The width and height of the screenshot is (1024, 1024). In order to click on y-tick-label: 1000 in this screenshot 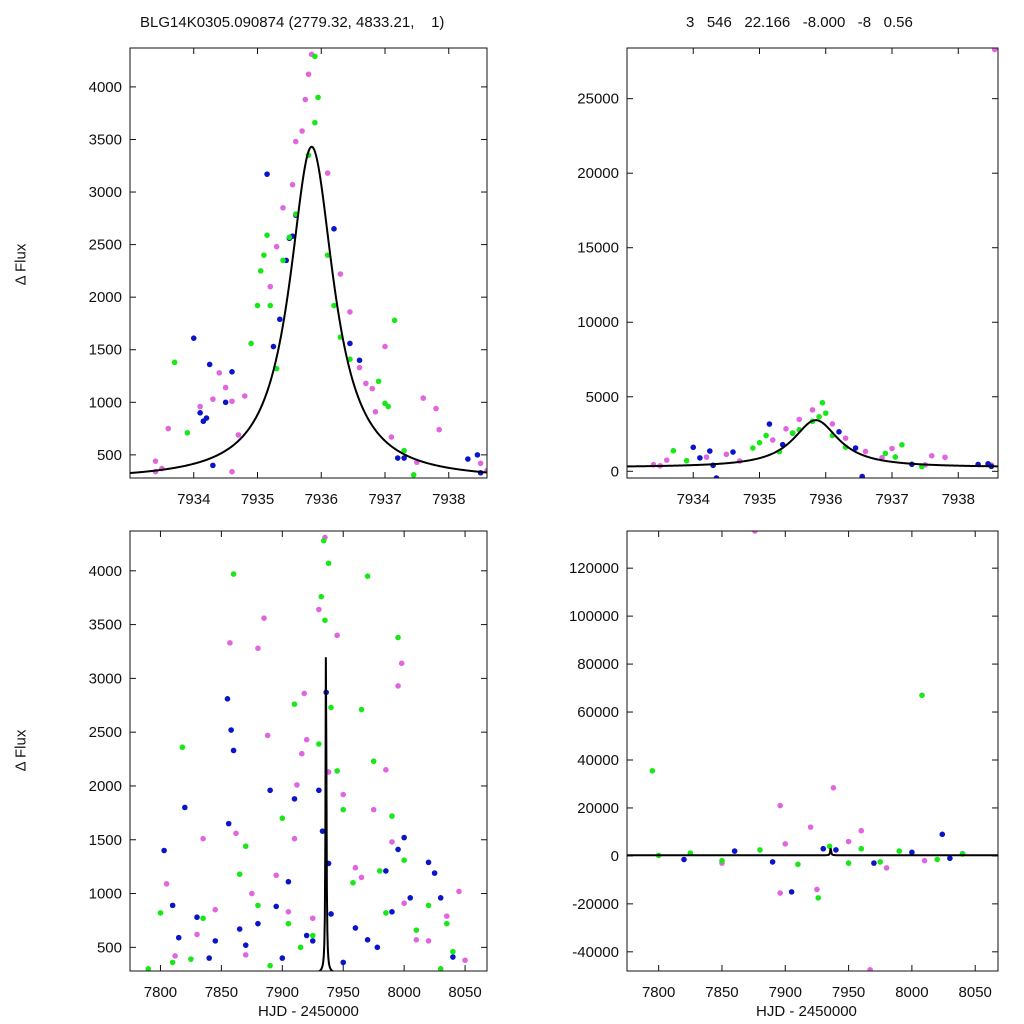, I will do `click(105, 402)`.